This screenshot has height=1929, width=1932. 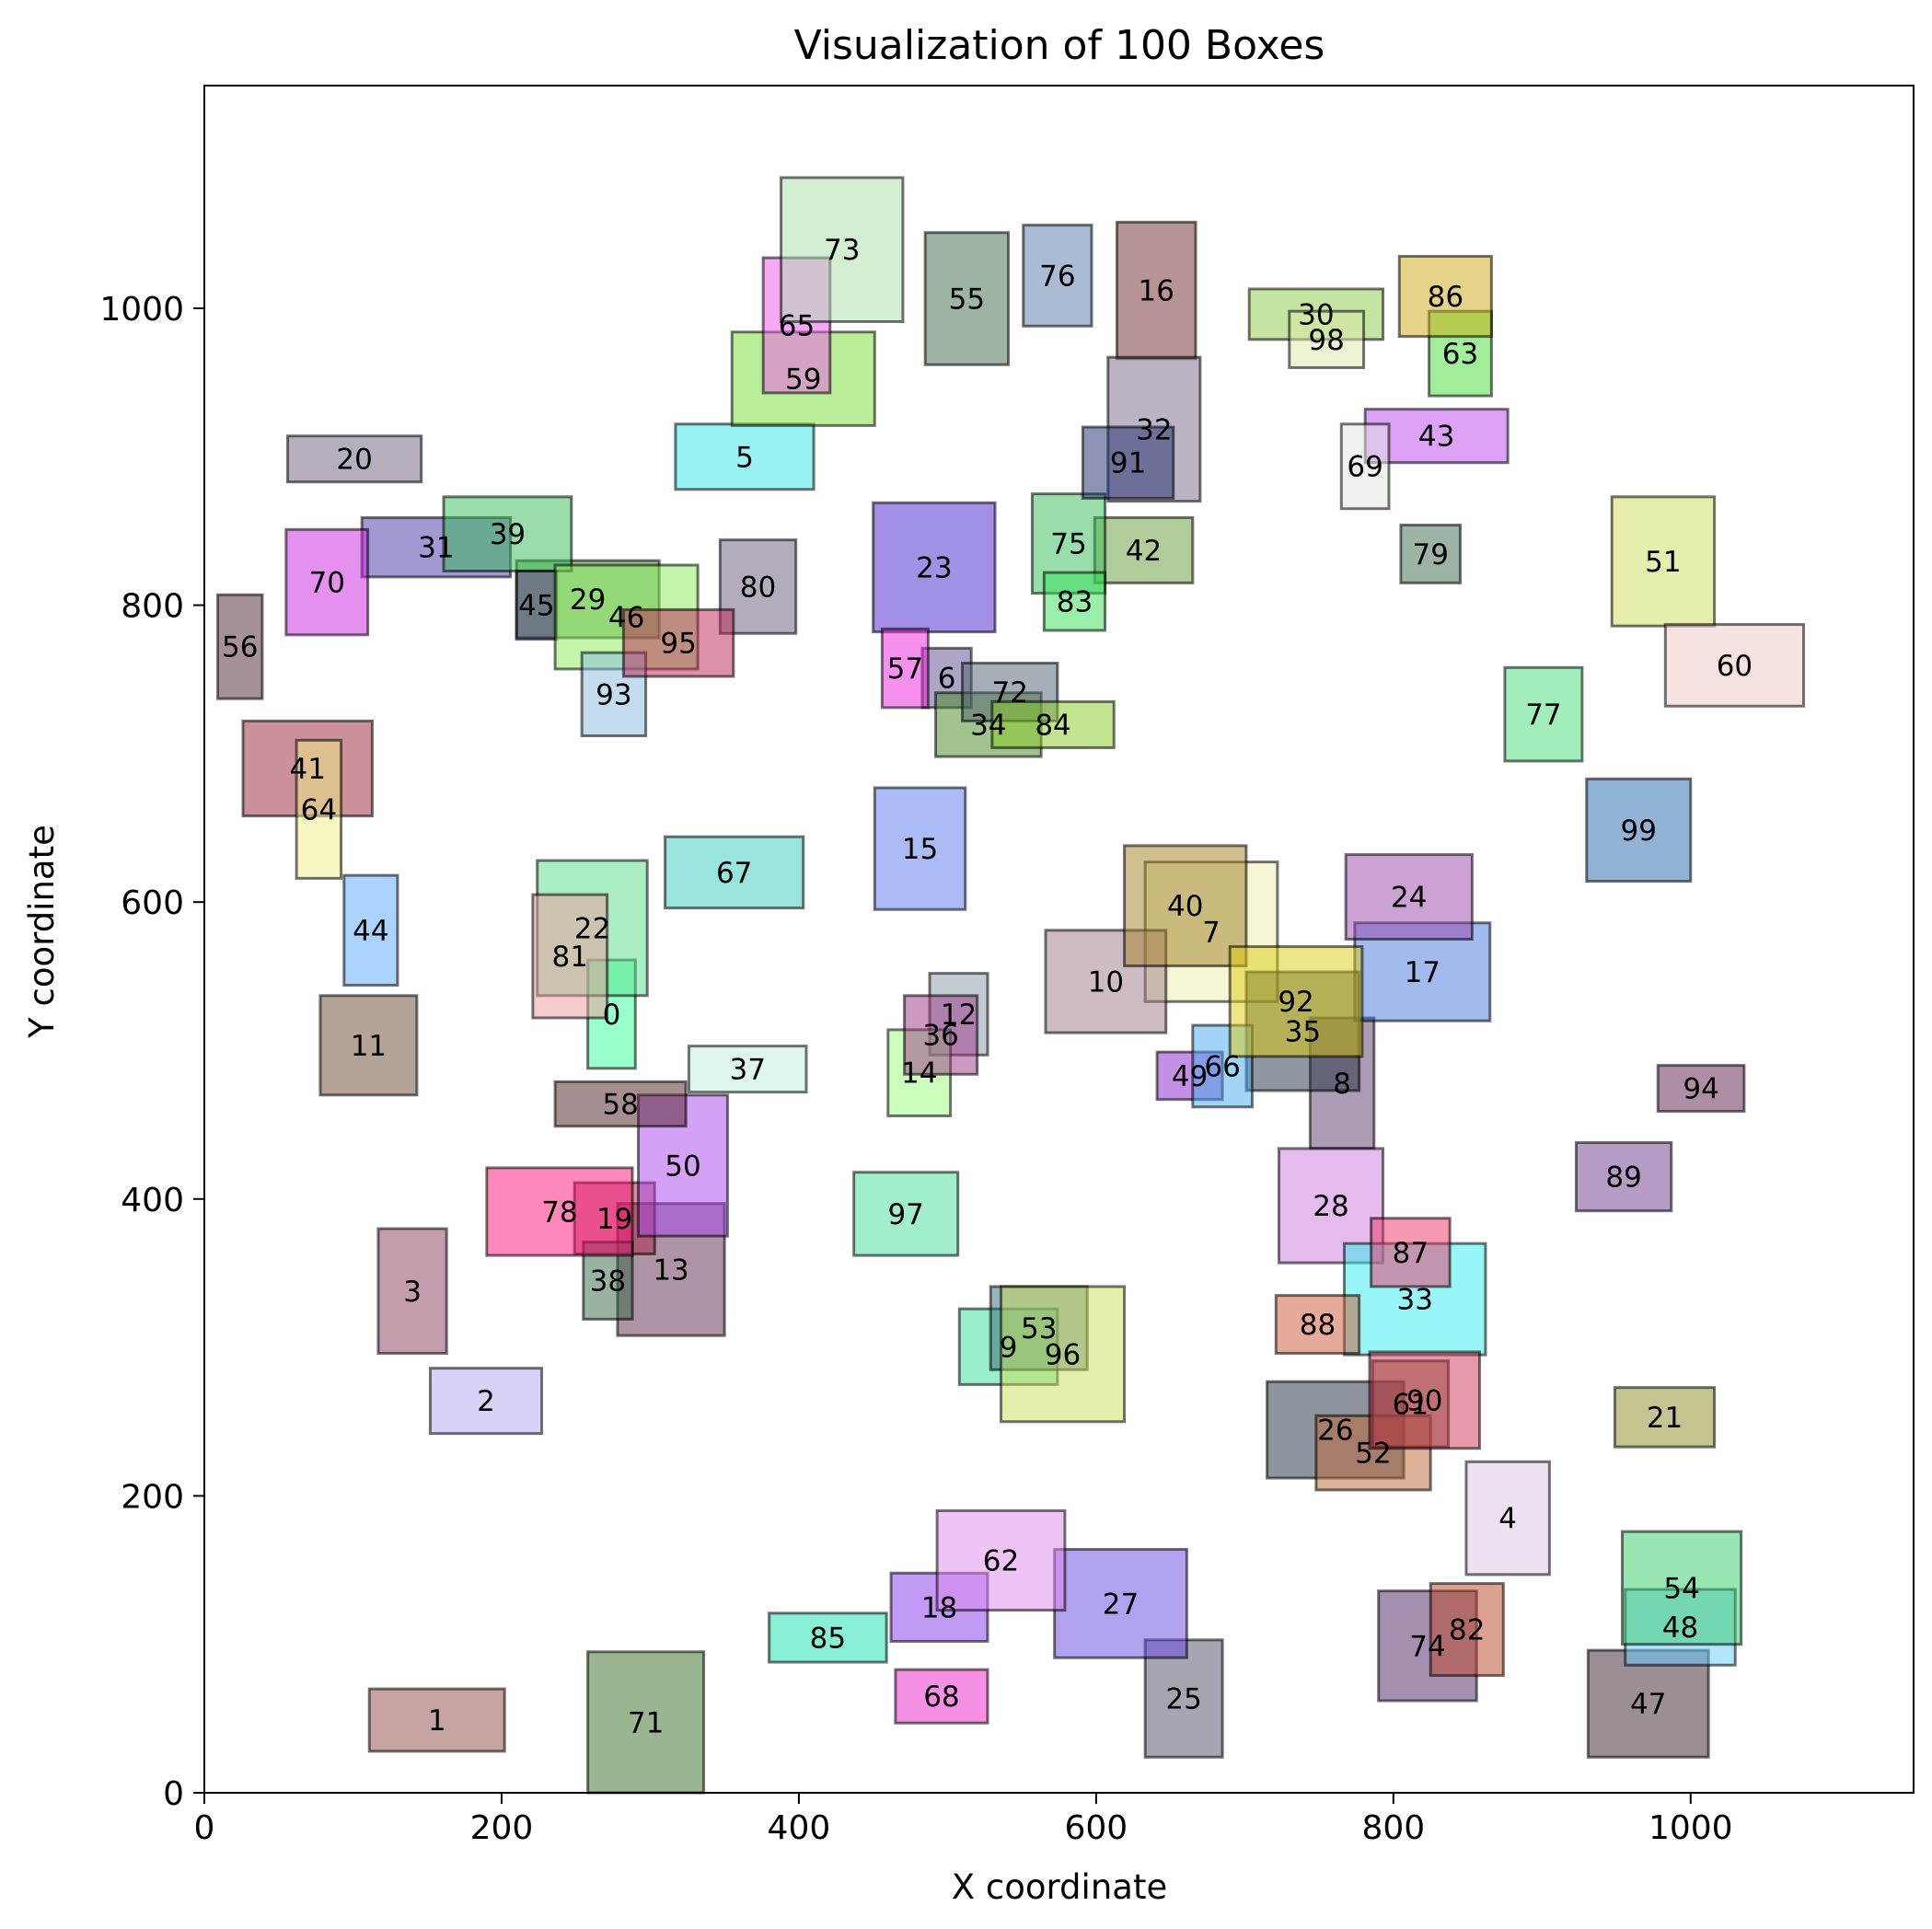 I want to click on box-label-28: 28, so click(x=1331, y=1206).